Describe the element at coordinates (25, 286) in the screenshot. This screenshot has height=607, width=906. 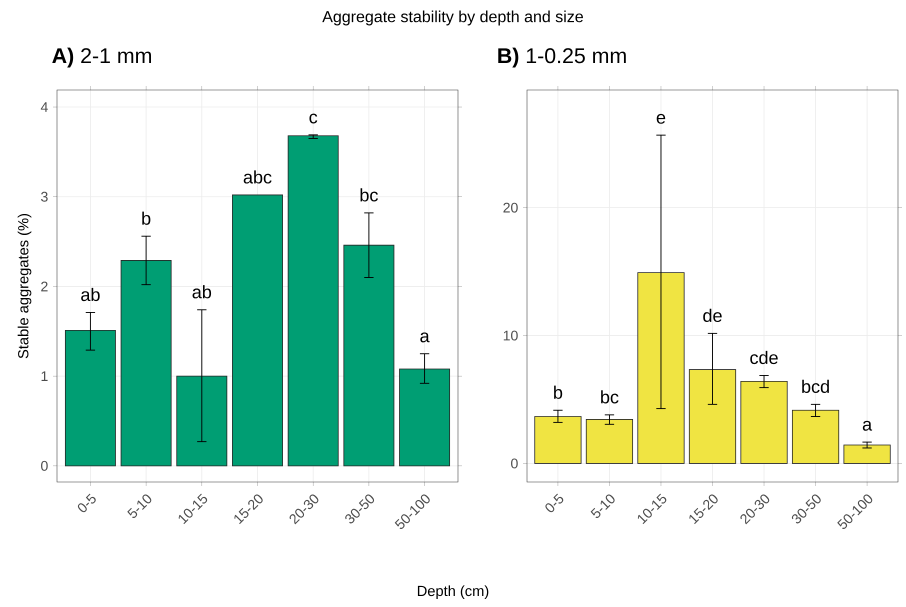
I see `y-axis-title: Stable aggregates (%)` at that location.